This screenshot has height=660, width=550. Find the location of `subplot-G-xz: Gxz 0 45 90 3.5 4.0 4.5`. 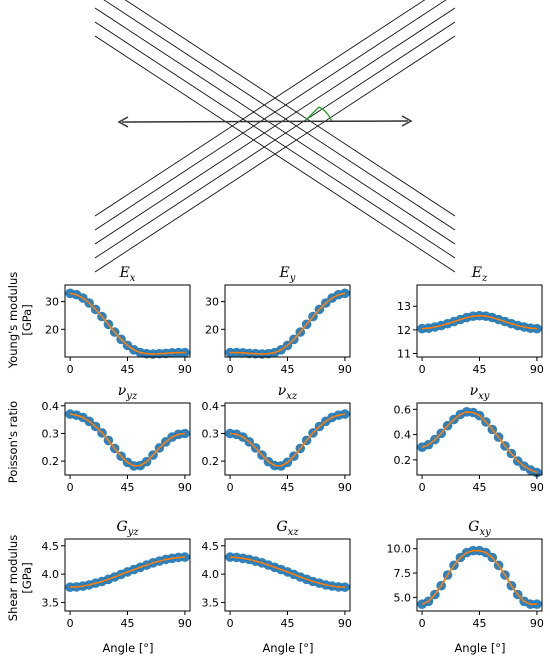

subplot-G-xz: Gxz 0 45 90 3.5 4.0 4.5 is located at coordinates (277, 574).